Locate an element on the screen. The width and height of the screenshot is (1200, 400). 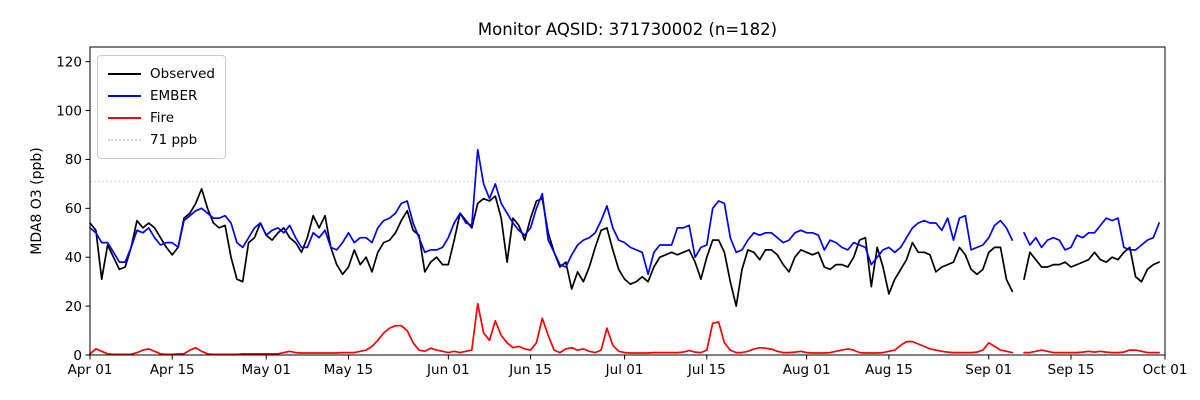
y-tick-label: 40 is located at coordinates (73, 258).